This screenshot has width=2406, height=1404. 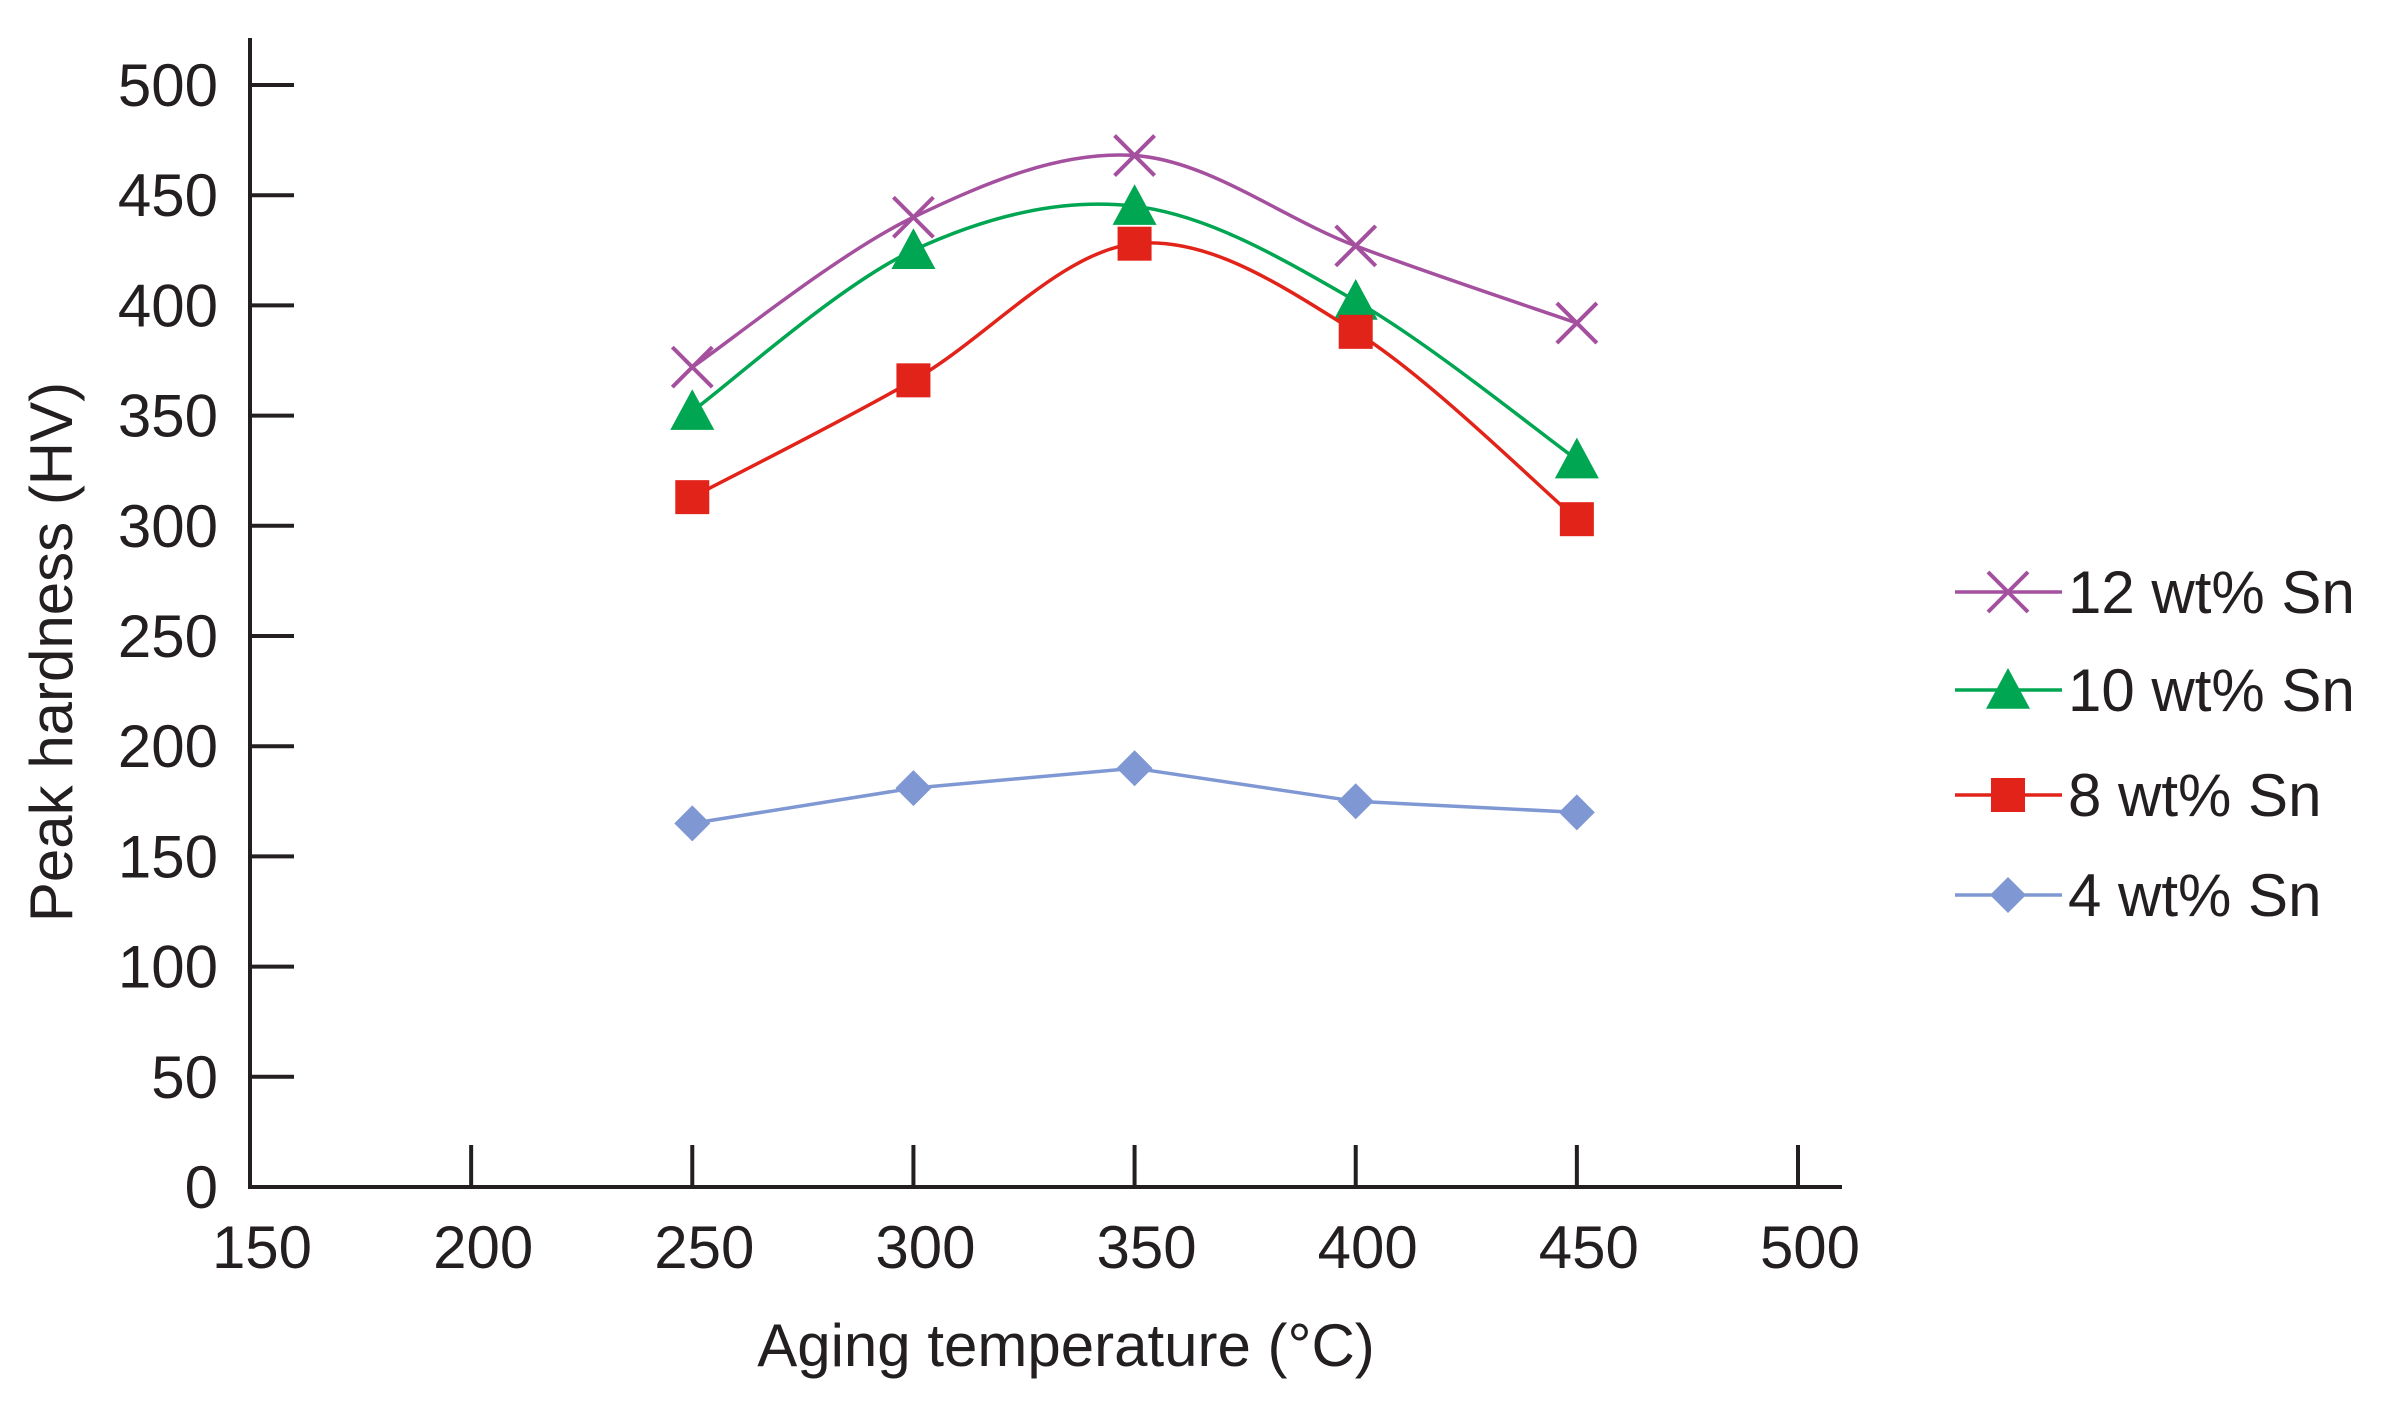 What do you see at coordinates (704, 1247) in the screenshot?
I see `x-tick-label: 250` at bounding box center [704, 1247].